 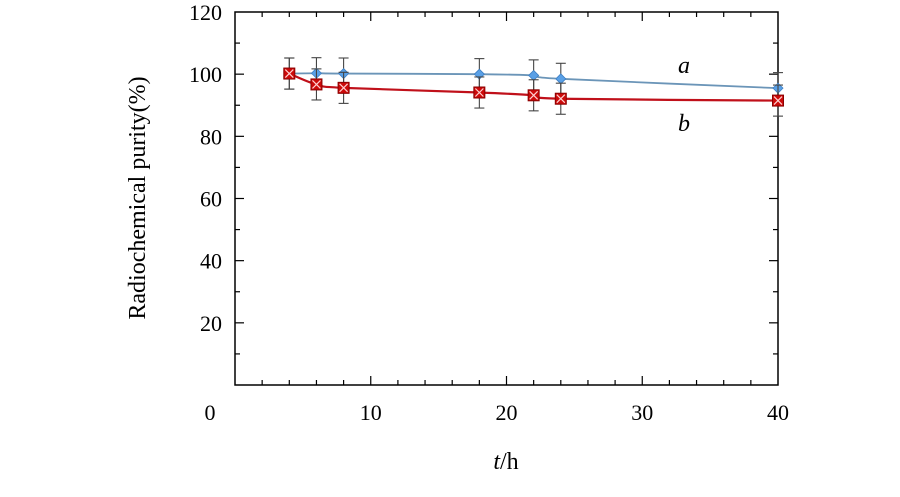 I want to click on x-tick-label: 10, so click(x=371, y=412).